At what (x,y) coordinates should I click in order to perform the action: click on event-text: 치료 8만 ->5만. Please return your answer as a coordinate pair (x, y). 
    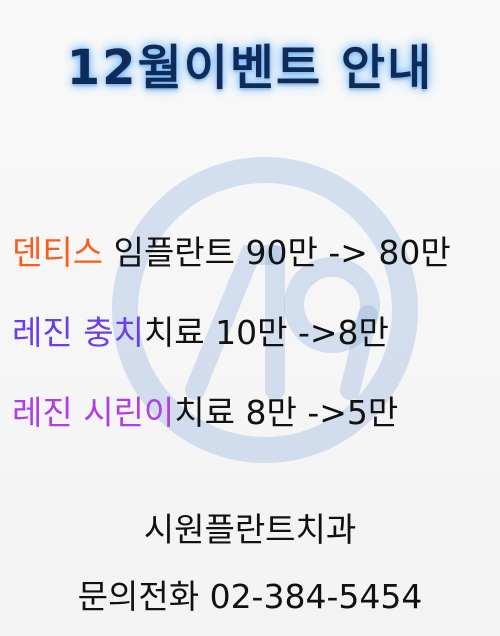
    Looking at the image, I should click on (286, 412).